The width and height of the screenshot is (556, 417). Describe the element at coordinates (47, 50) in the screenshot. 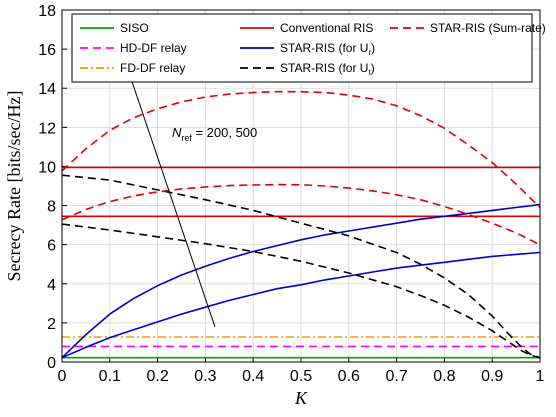

I see `y-tick-label: 16` at that location.